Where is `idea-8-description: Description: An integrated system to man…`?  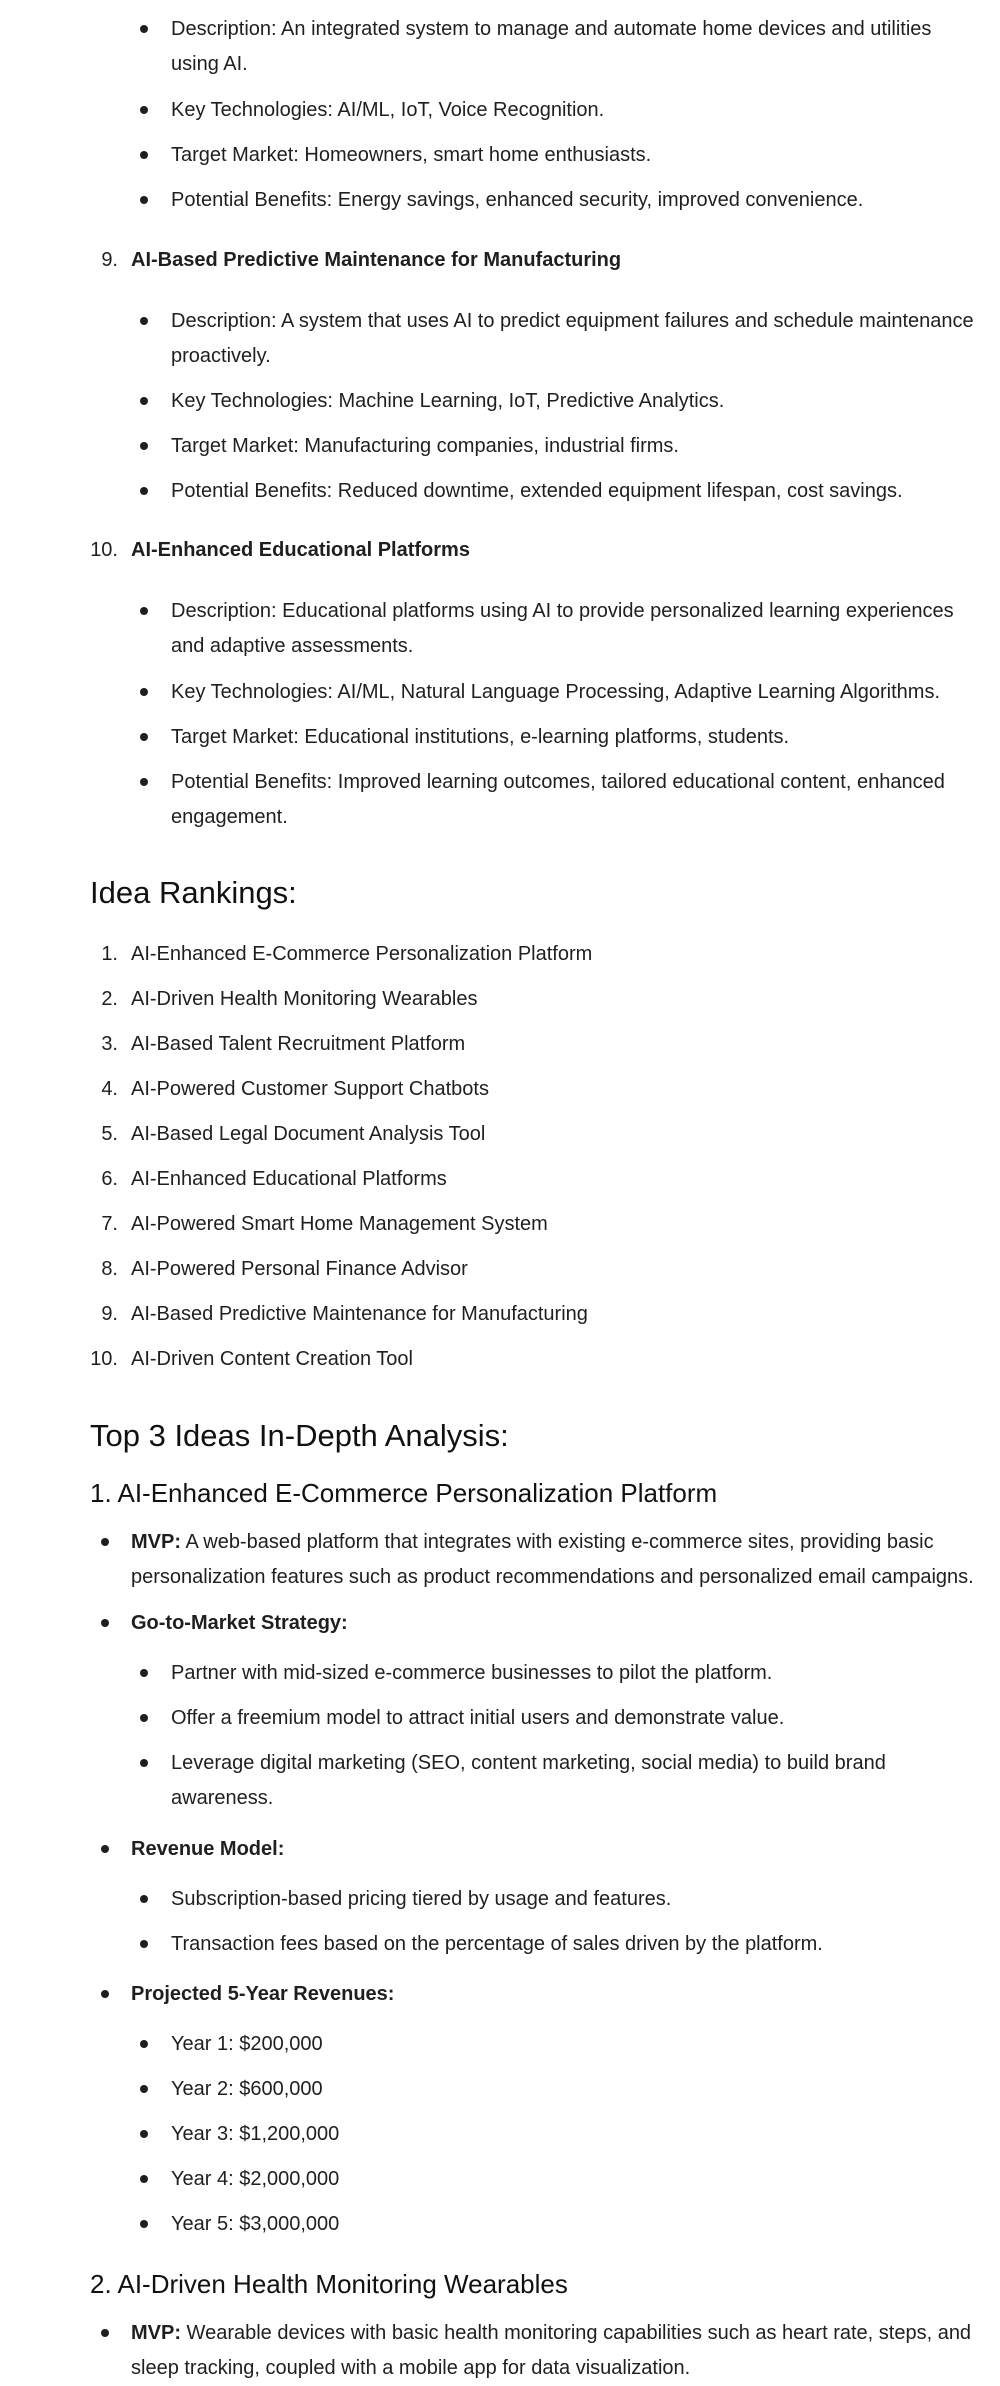 idea-8-description: Description: An integrated system to man… is located at coordinates (551, 29).